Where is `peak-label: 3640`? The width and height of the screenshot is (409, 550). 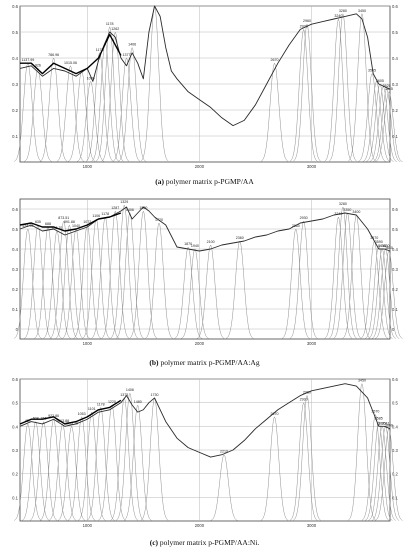 peak-label: 3640 is located at coordinates (389, 248).